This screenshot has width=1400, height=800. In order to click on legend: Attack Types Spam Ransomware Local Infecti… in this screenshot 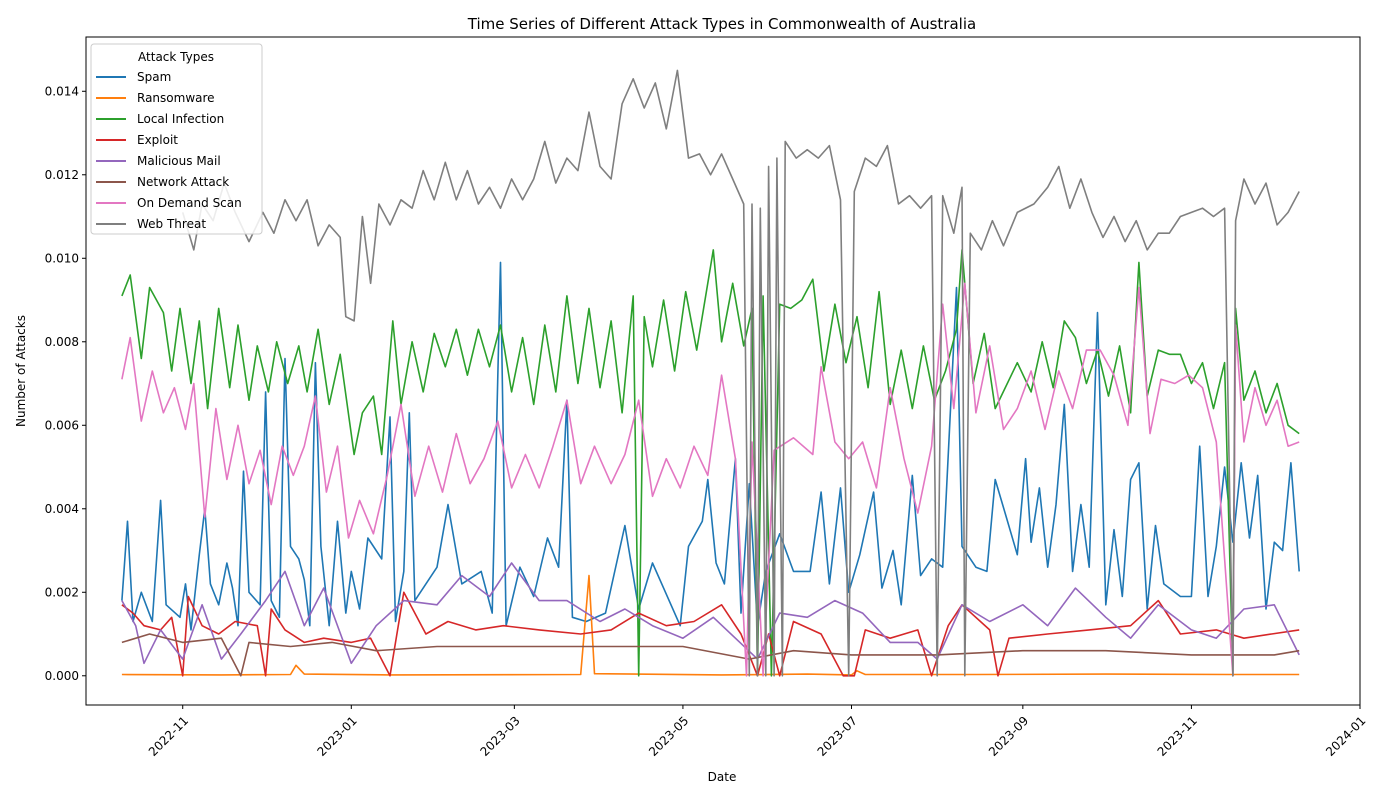, I will do `click(176, 139)`.